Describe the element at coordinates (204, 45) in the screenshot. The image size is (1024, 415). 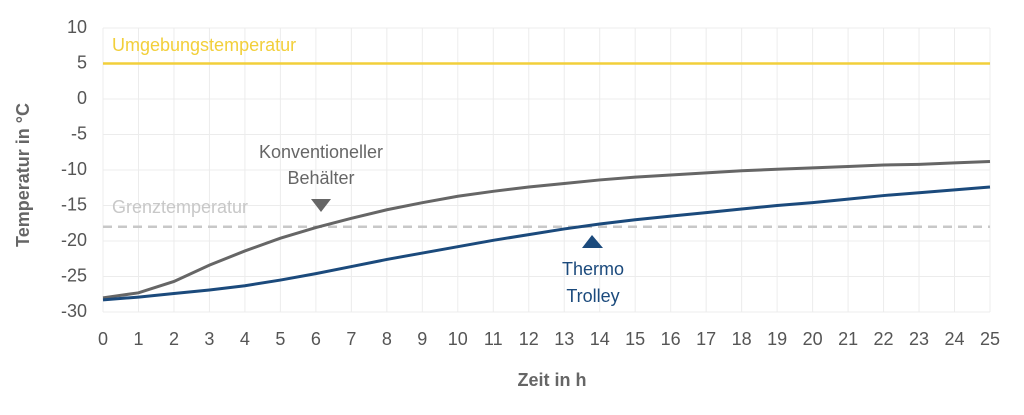
I see `reference-label: Umgebungstemperatur` at that location.